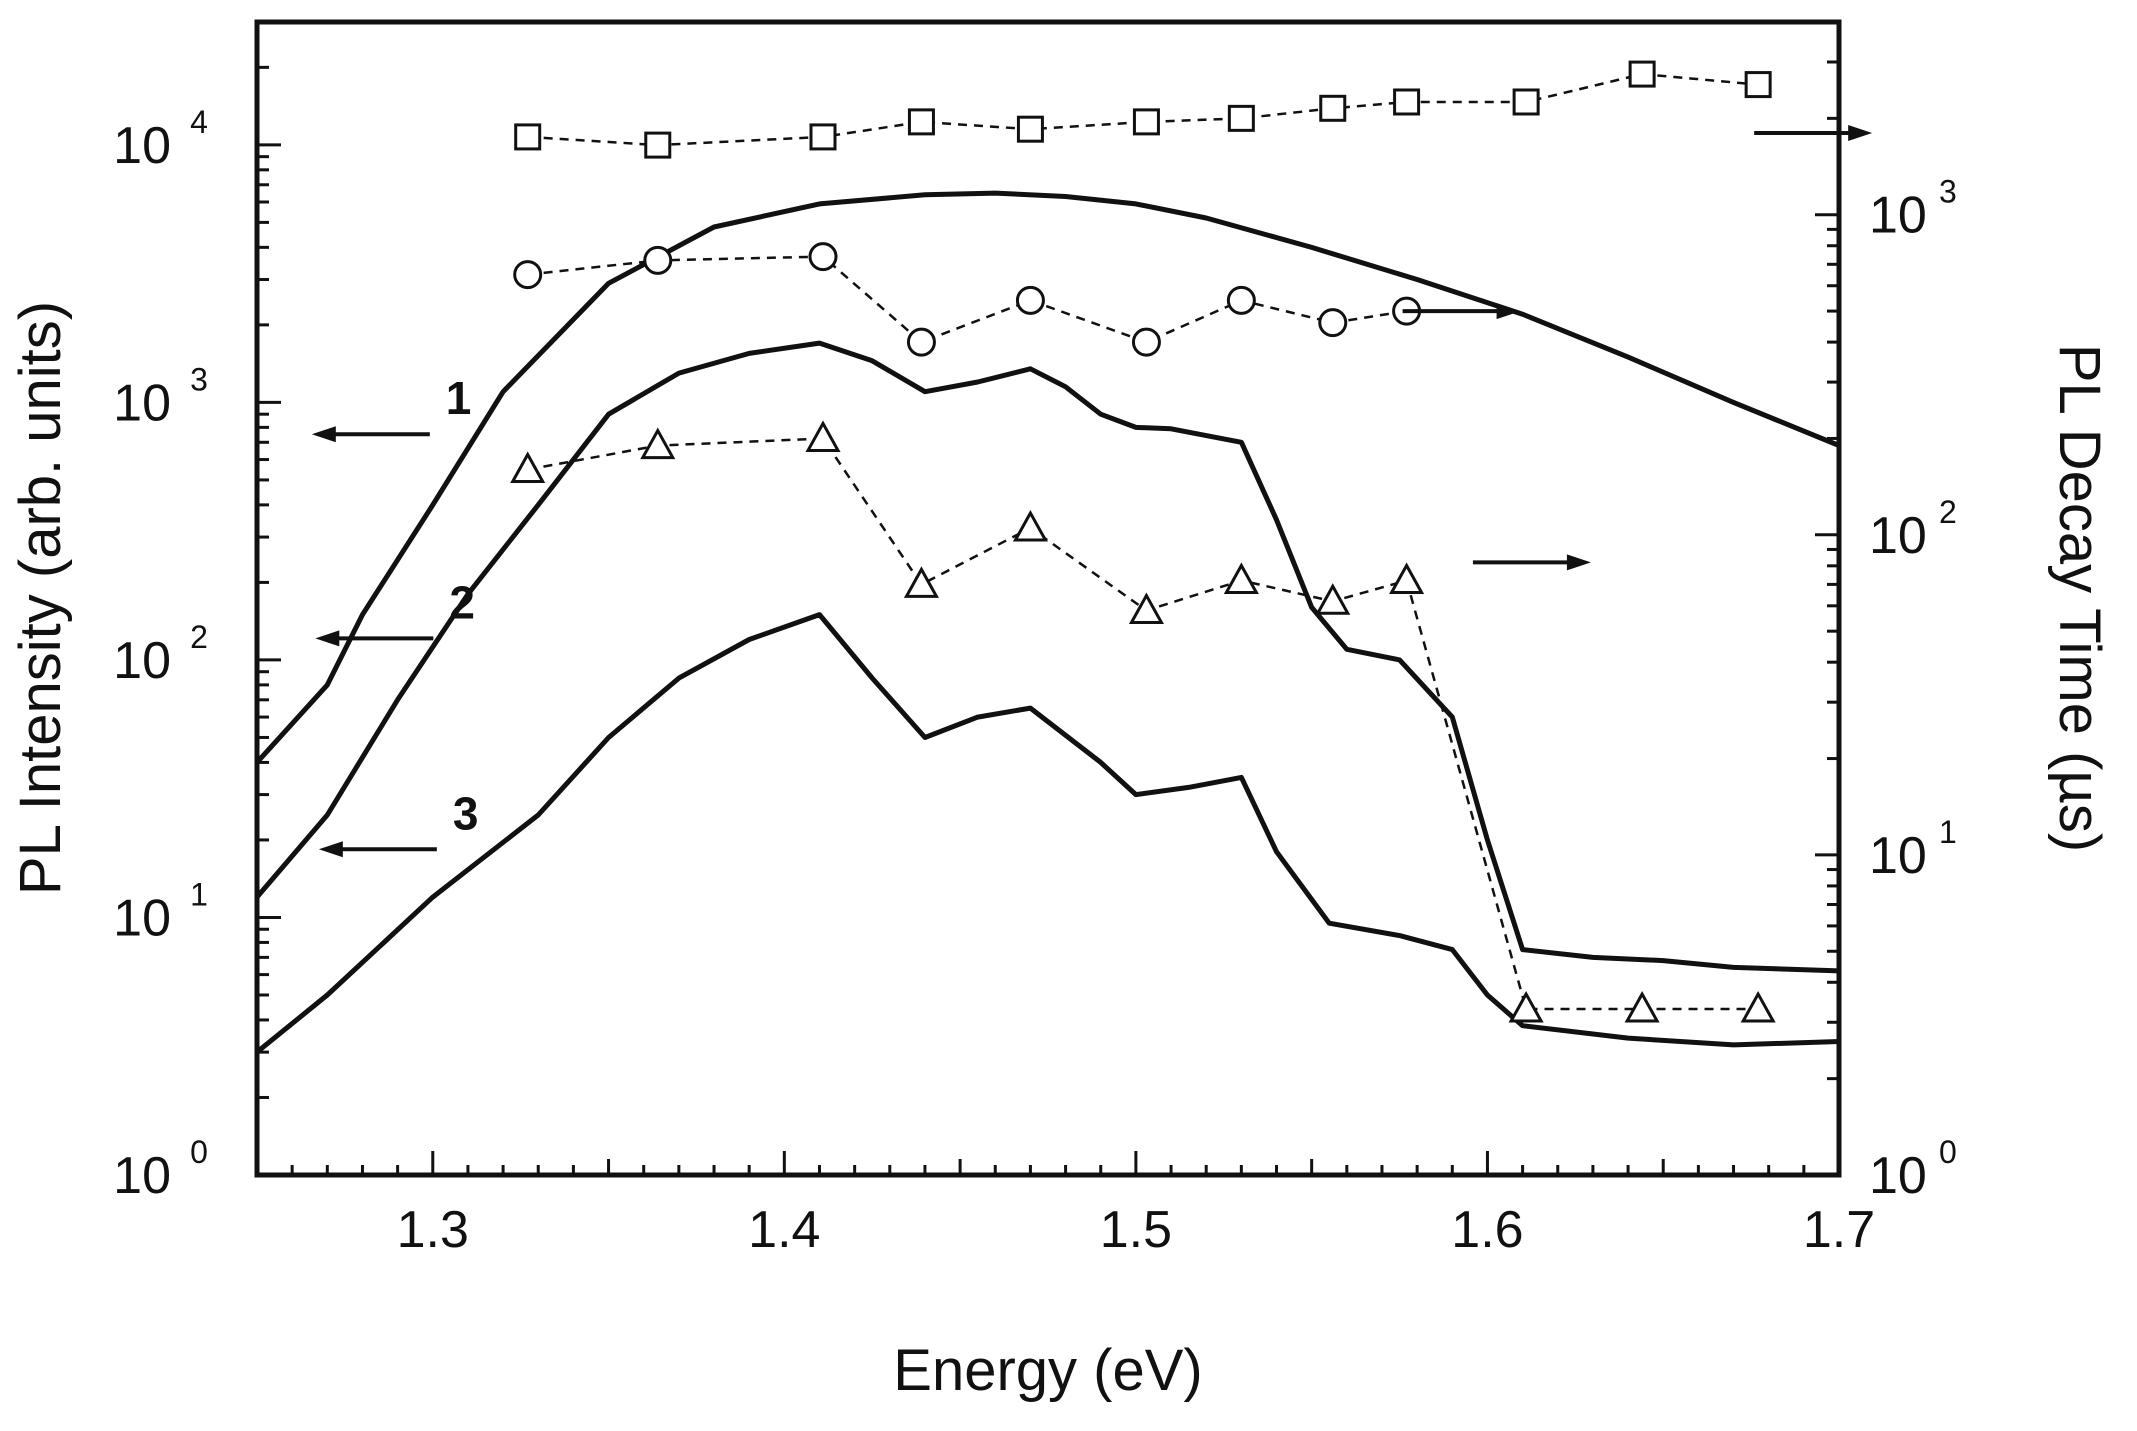 This screenshot has width=2137, height=1431. What do you see at coordinates (199, 122) in the screenshot?
I see `left-tick-exponent: 4` at bounding box center [199, 122].